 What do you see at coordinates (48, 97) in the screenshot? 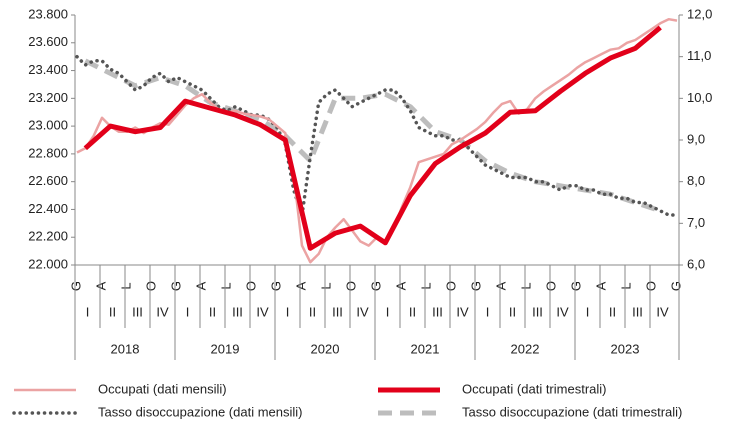
I see `y-tick-label: 23.200` at bounding box center [48, 97].